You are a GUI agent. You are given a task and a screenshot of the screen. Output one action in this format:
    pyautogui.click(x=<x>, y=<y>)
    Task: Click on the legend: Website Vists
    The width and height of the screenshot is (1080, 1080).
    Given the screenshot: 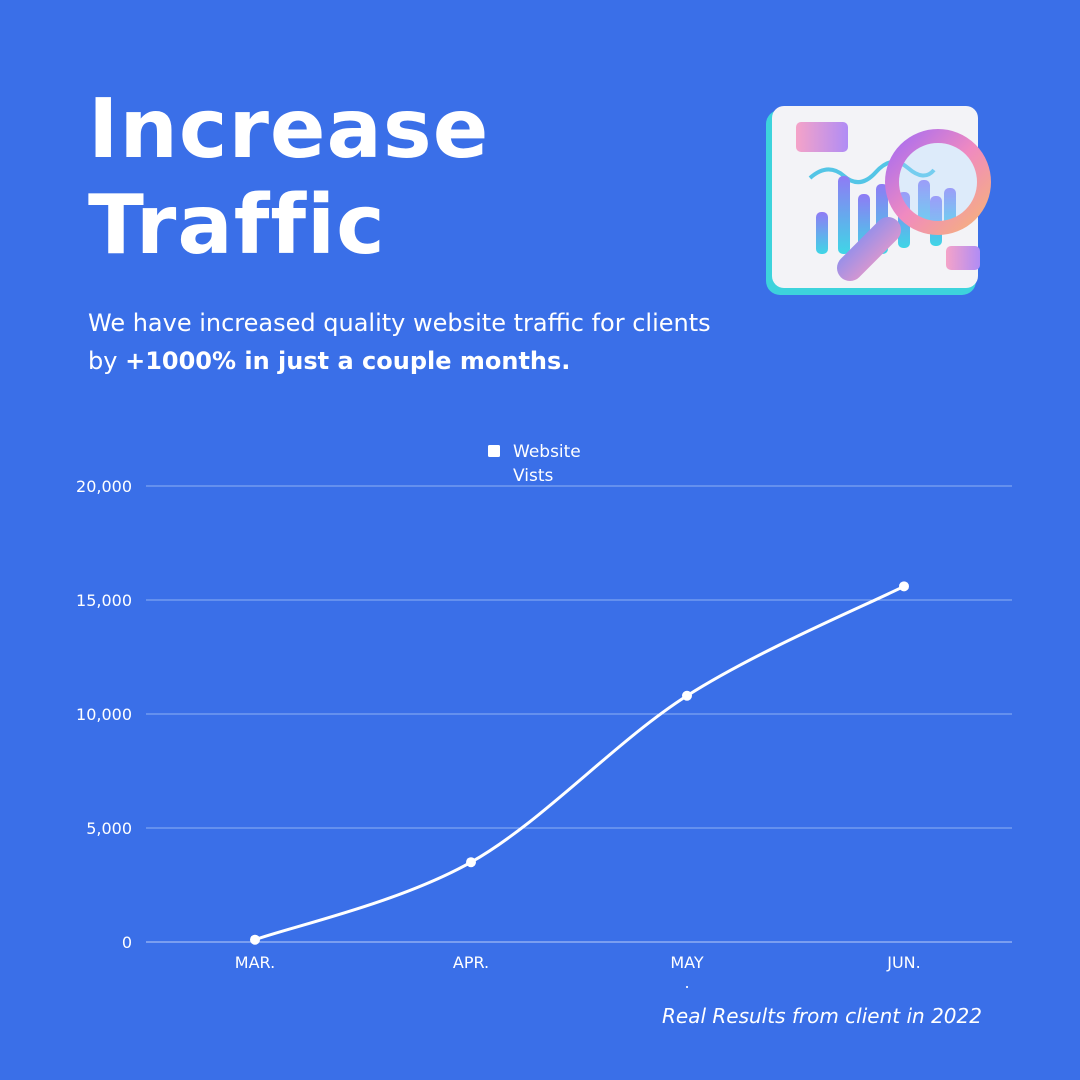 What is the action you would take?
    pyautogui.click(x=534, y=464)
    